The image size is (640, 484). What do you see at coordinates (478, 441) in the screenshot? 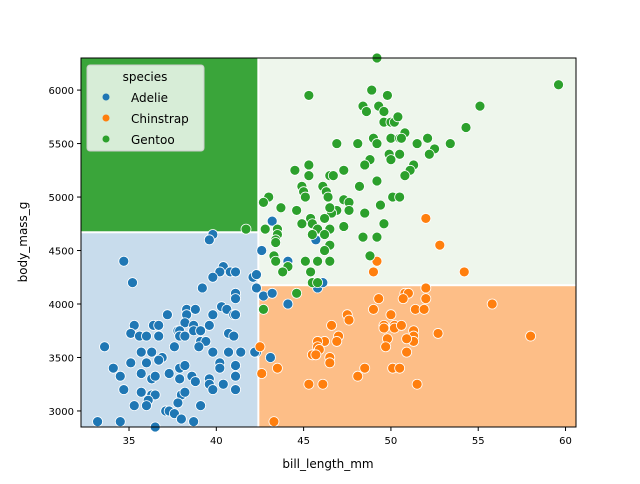
I see `x-tick-label: 55` at bounding box center [478, 441].